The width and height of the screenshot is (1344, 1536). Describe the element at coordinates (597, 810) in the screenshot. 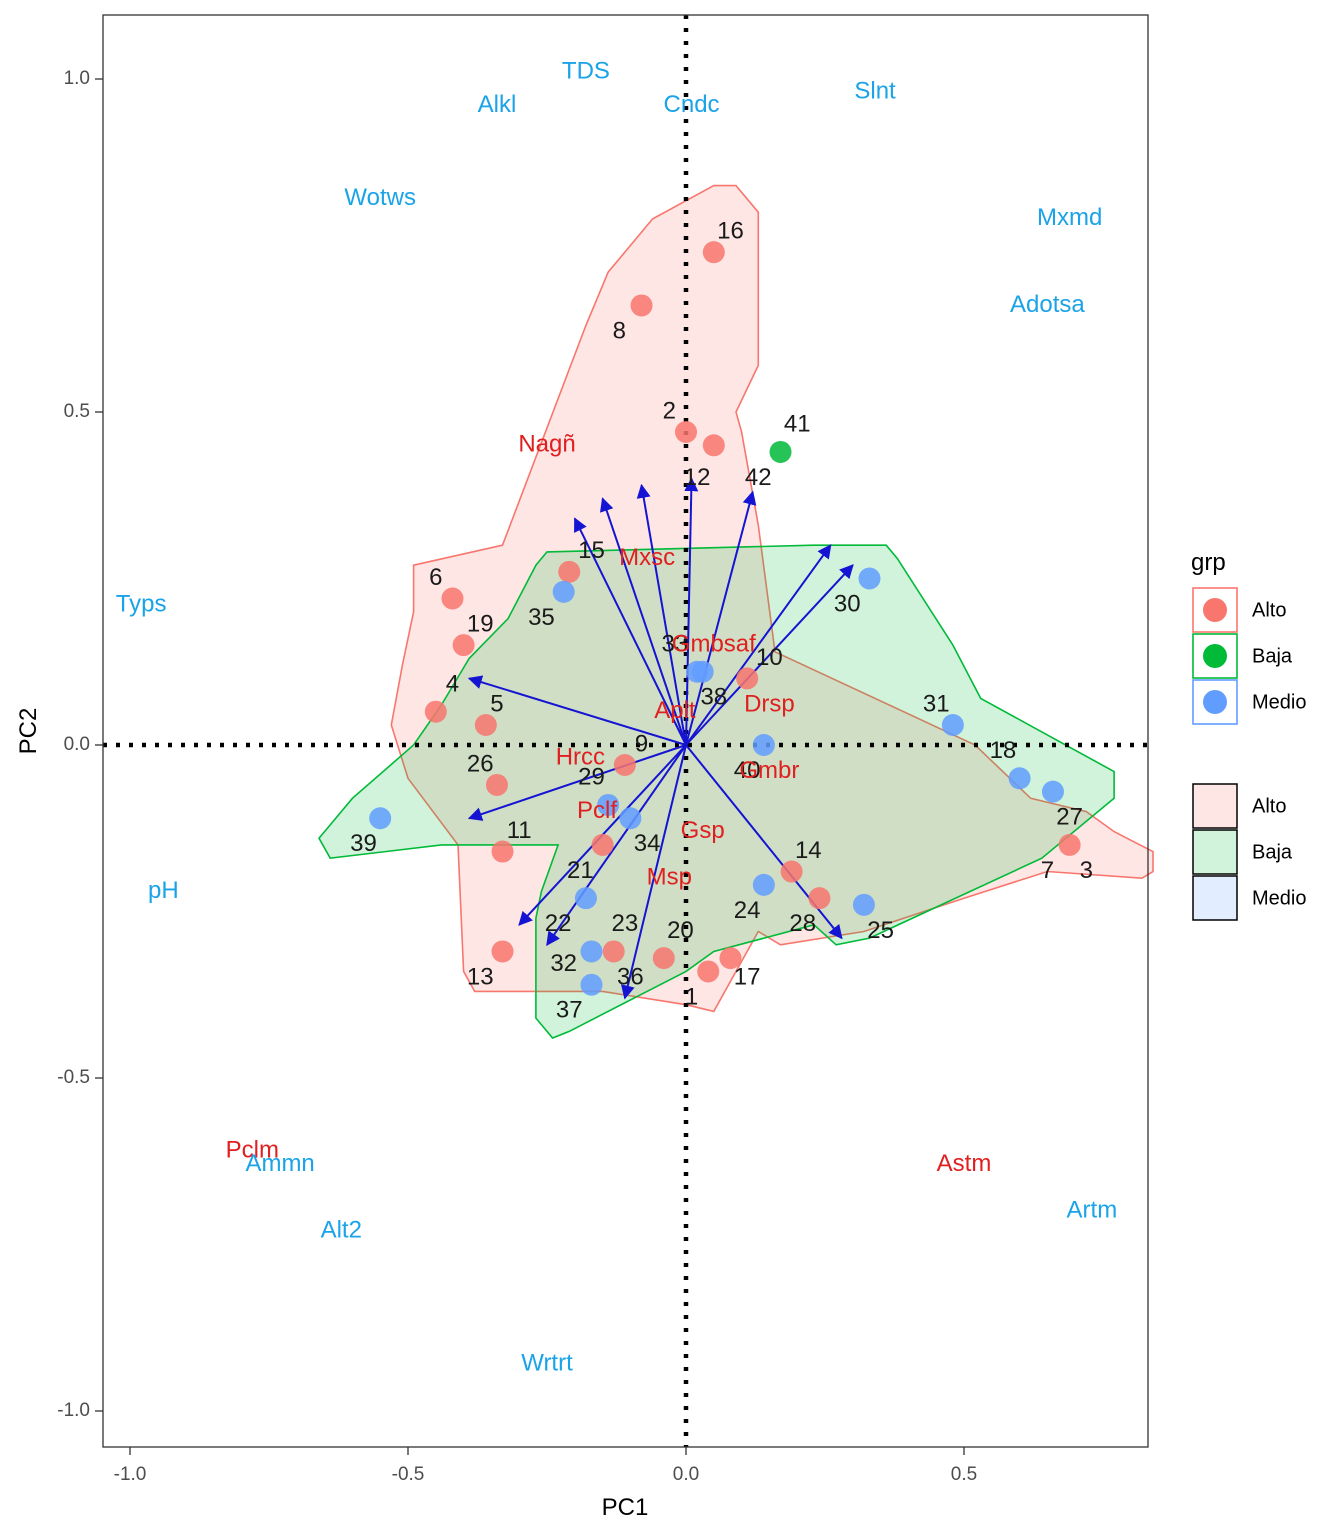

I see `variable-label: Pclf` at that location.